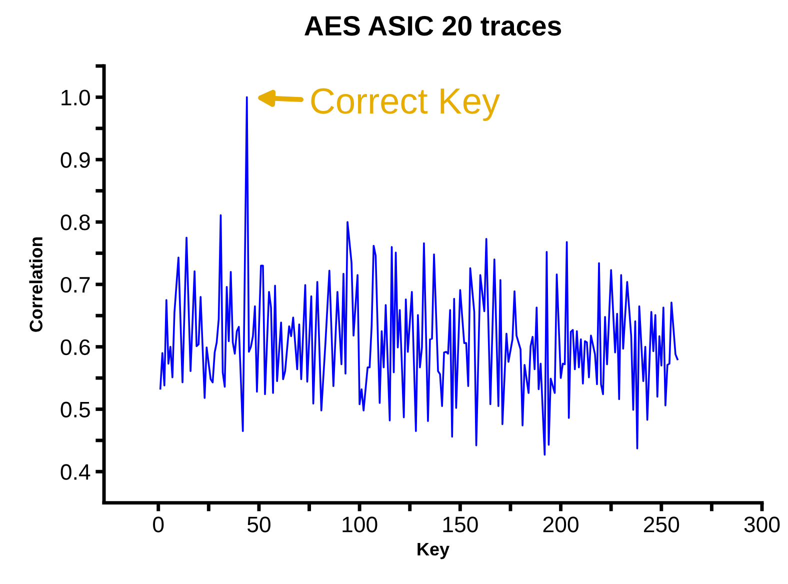 The image size is (788, 584). I want to click on x-tick-label: 200, so click(560, 524).